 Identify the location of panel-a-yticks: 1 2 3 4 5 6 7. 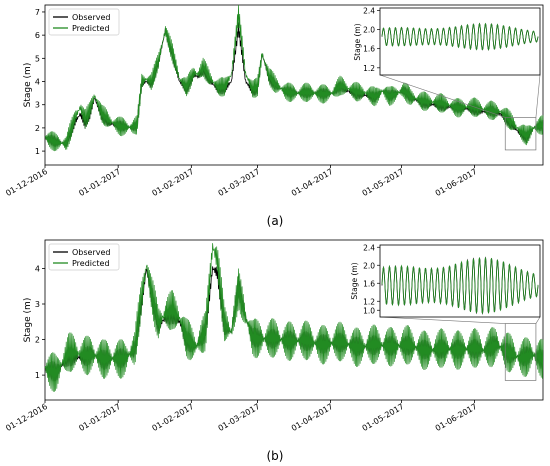
(40, 82).